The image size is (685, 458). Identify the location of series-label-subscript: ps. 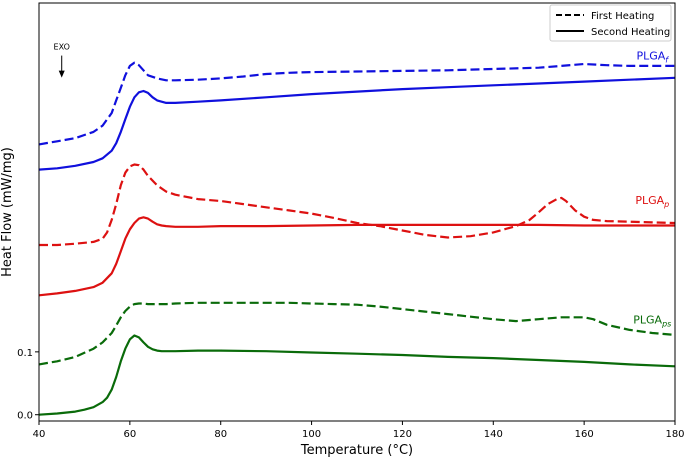
(666, 324).